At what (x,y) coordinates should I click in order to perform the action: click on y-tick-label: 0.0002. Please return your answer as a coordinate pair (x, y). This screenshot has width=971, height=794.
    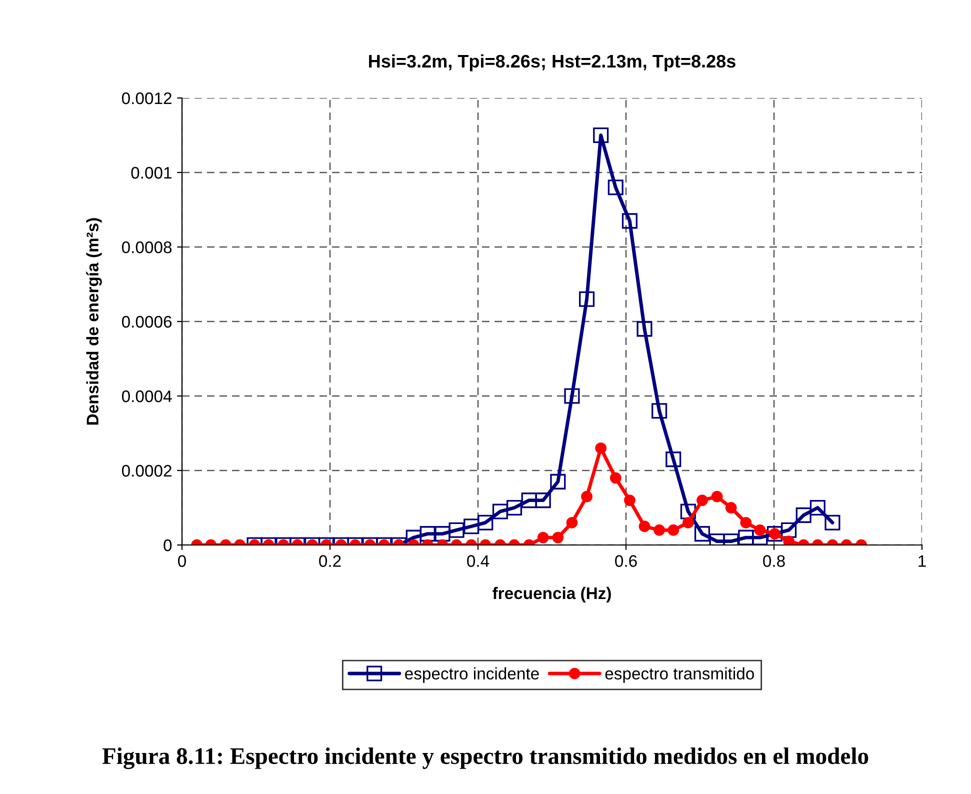
    Looking at the image, I should click on (147, 470).